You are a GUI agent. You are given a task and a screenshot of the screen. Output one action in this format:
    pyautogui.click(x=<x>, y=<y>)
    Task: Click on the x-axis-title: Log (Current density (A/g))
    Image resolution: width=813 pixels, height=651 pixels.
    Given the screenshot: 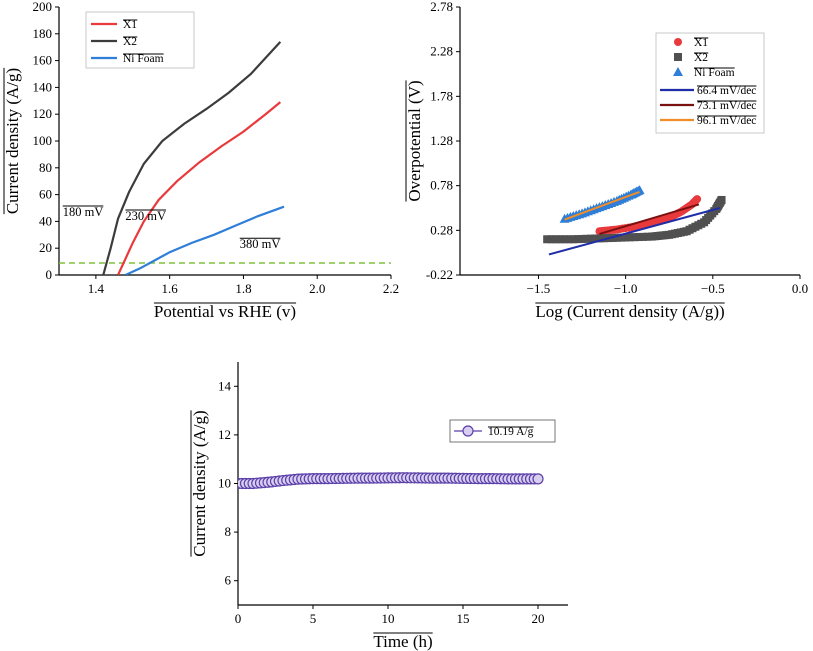 What is the action you would take?
    pyautogui.click(x=629, y=311)
    